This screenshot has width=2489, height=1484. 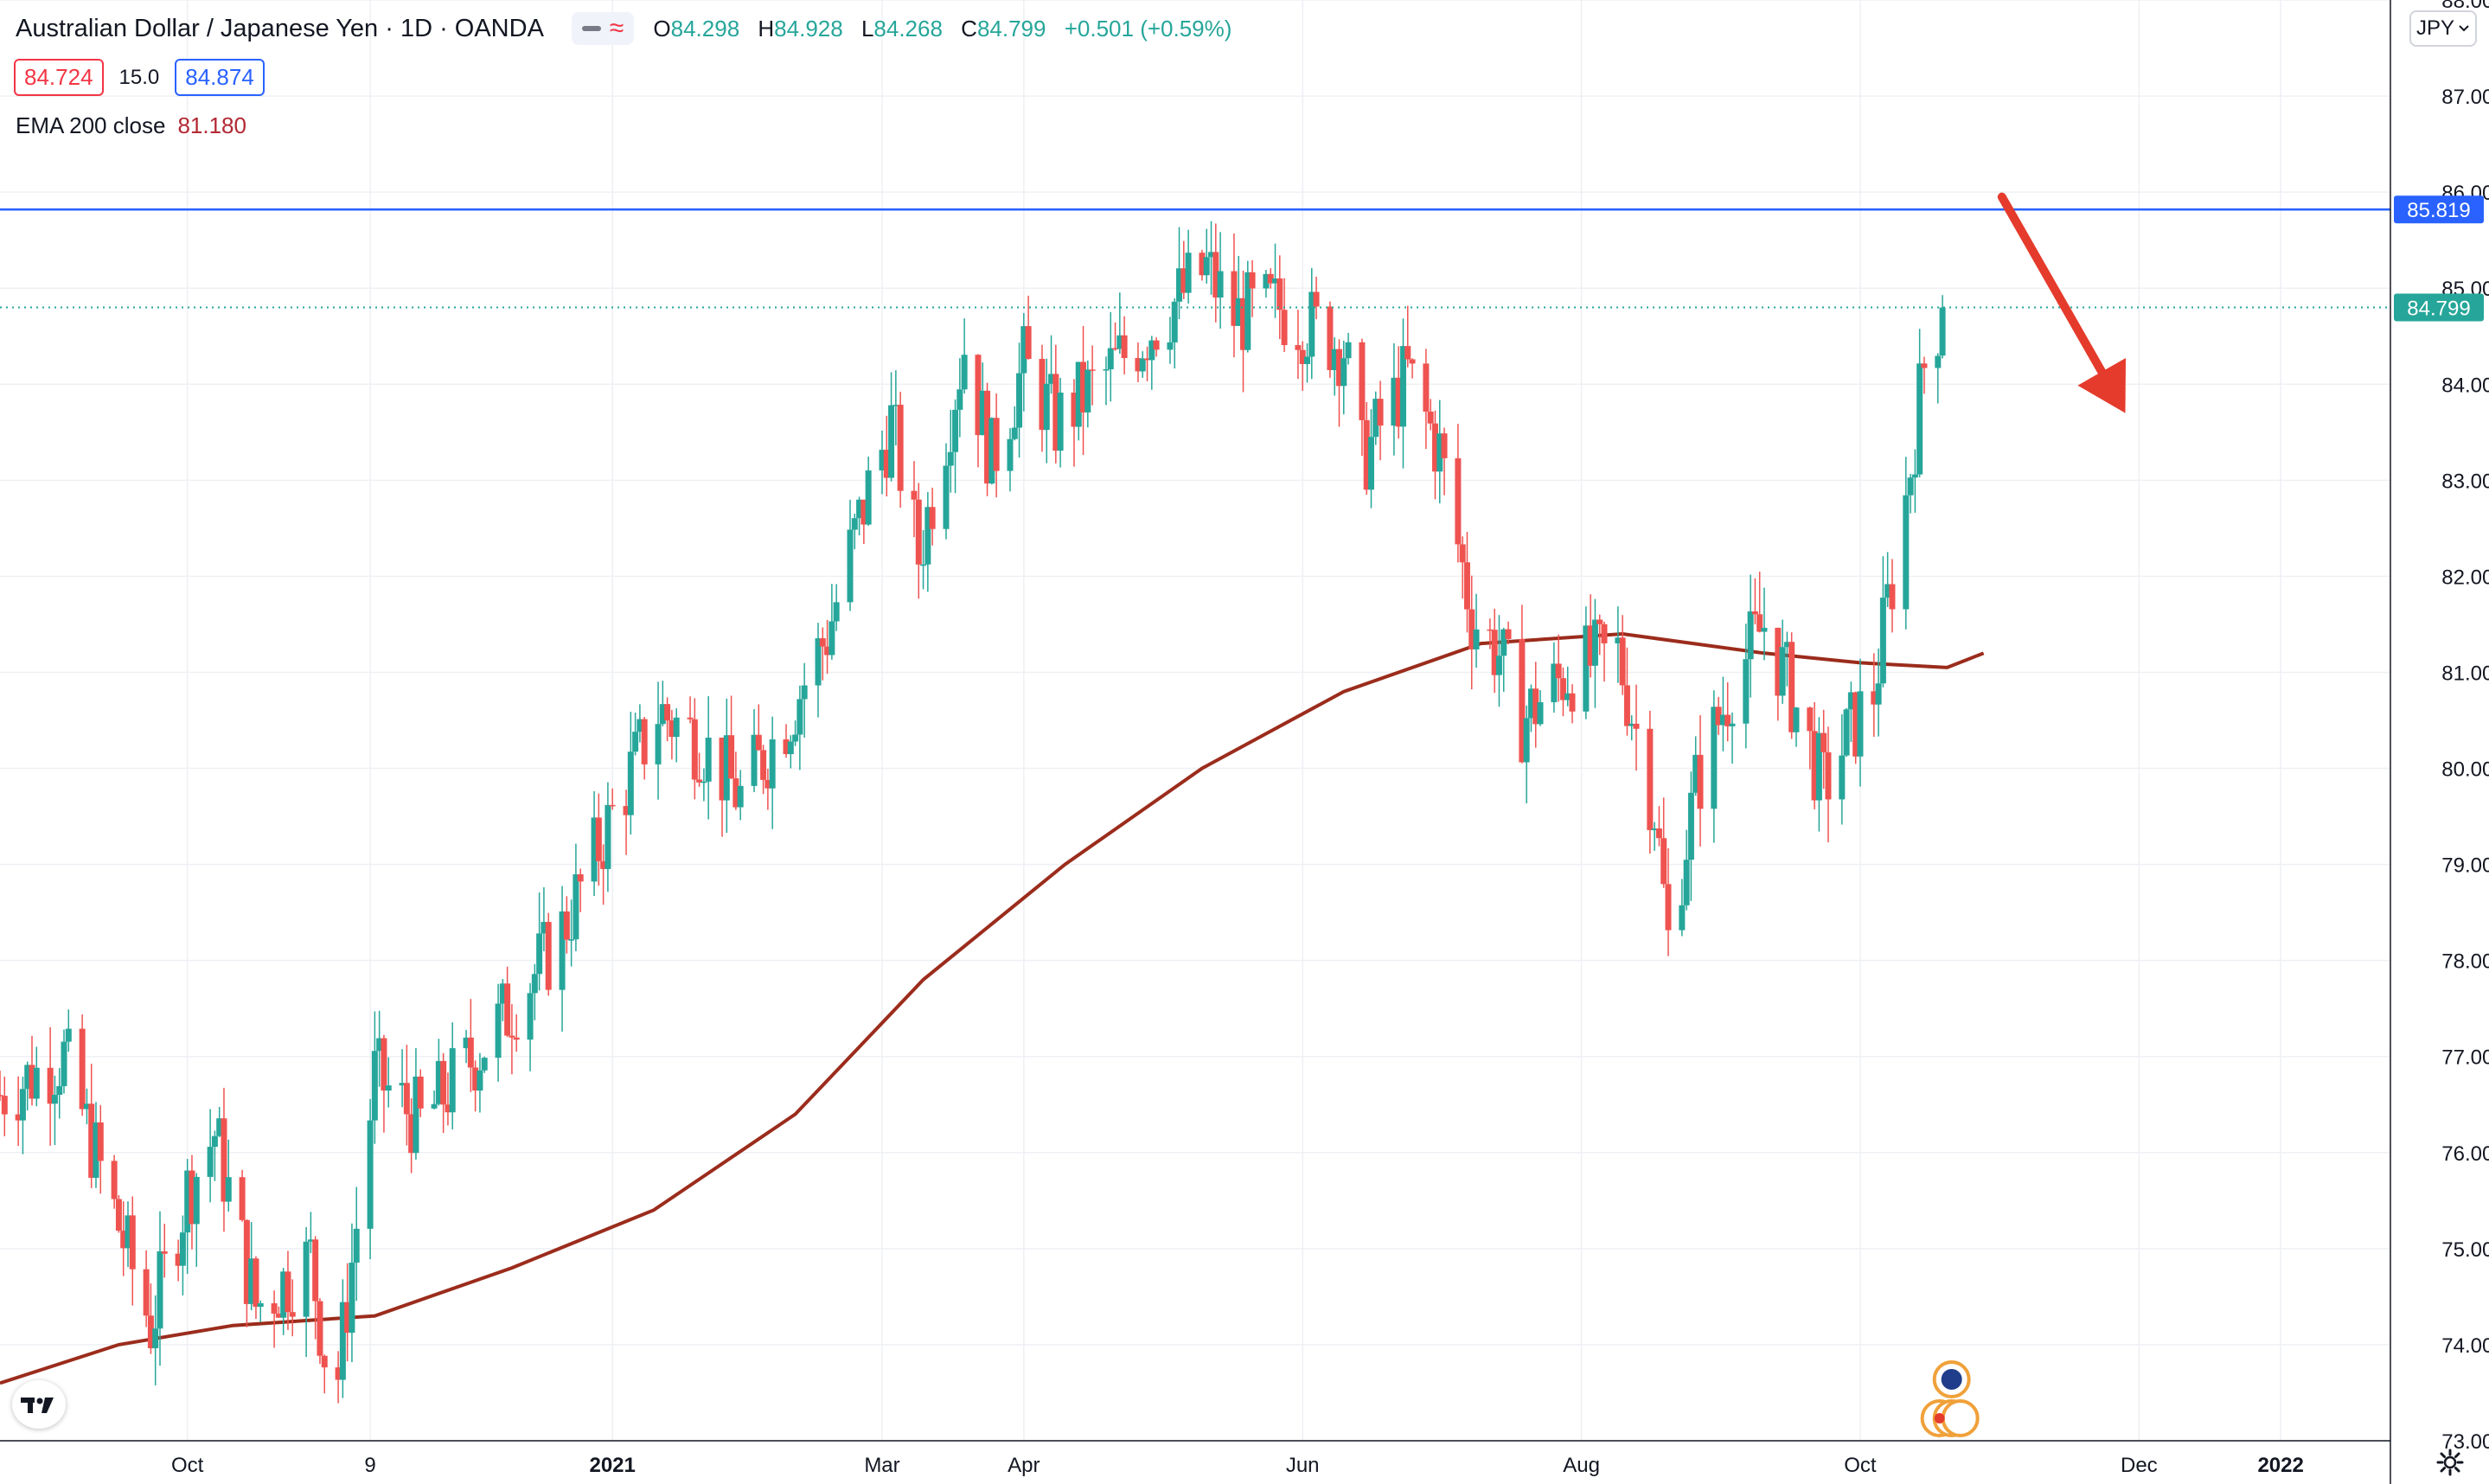 I want to click on resistance-price-label: 85.819, so click(x=2439, y=210).